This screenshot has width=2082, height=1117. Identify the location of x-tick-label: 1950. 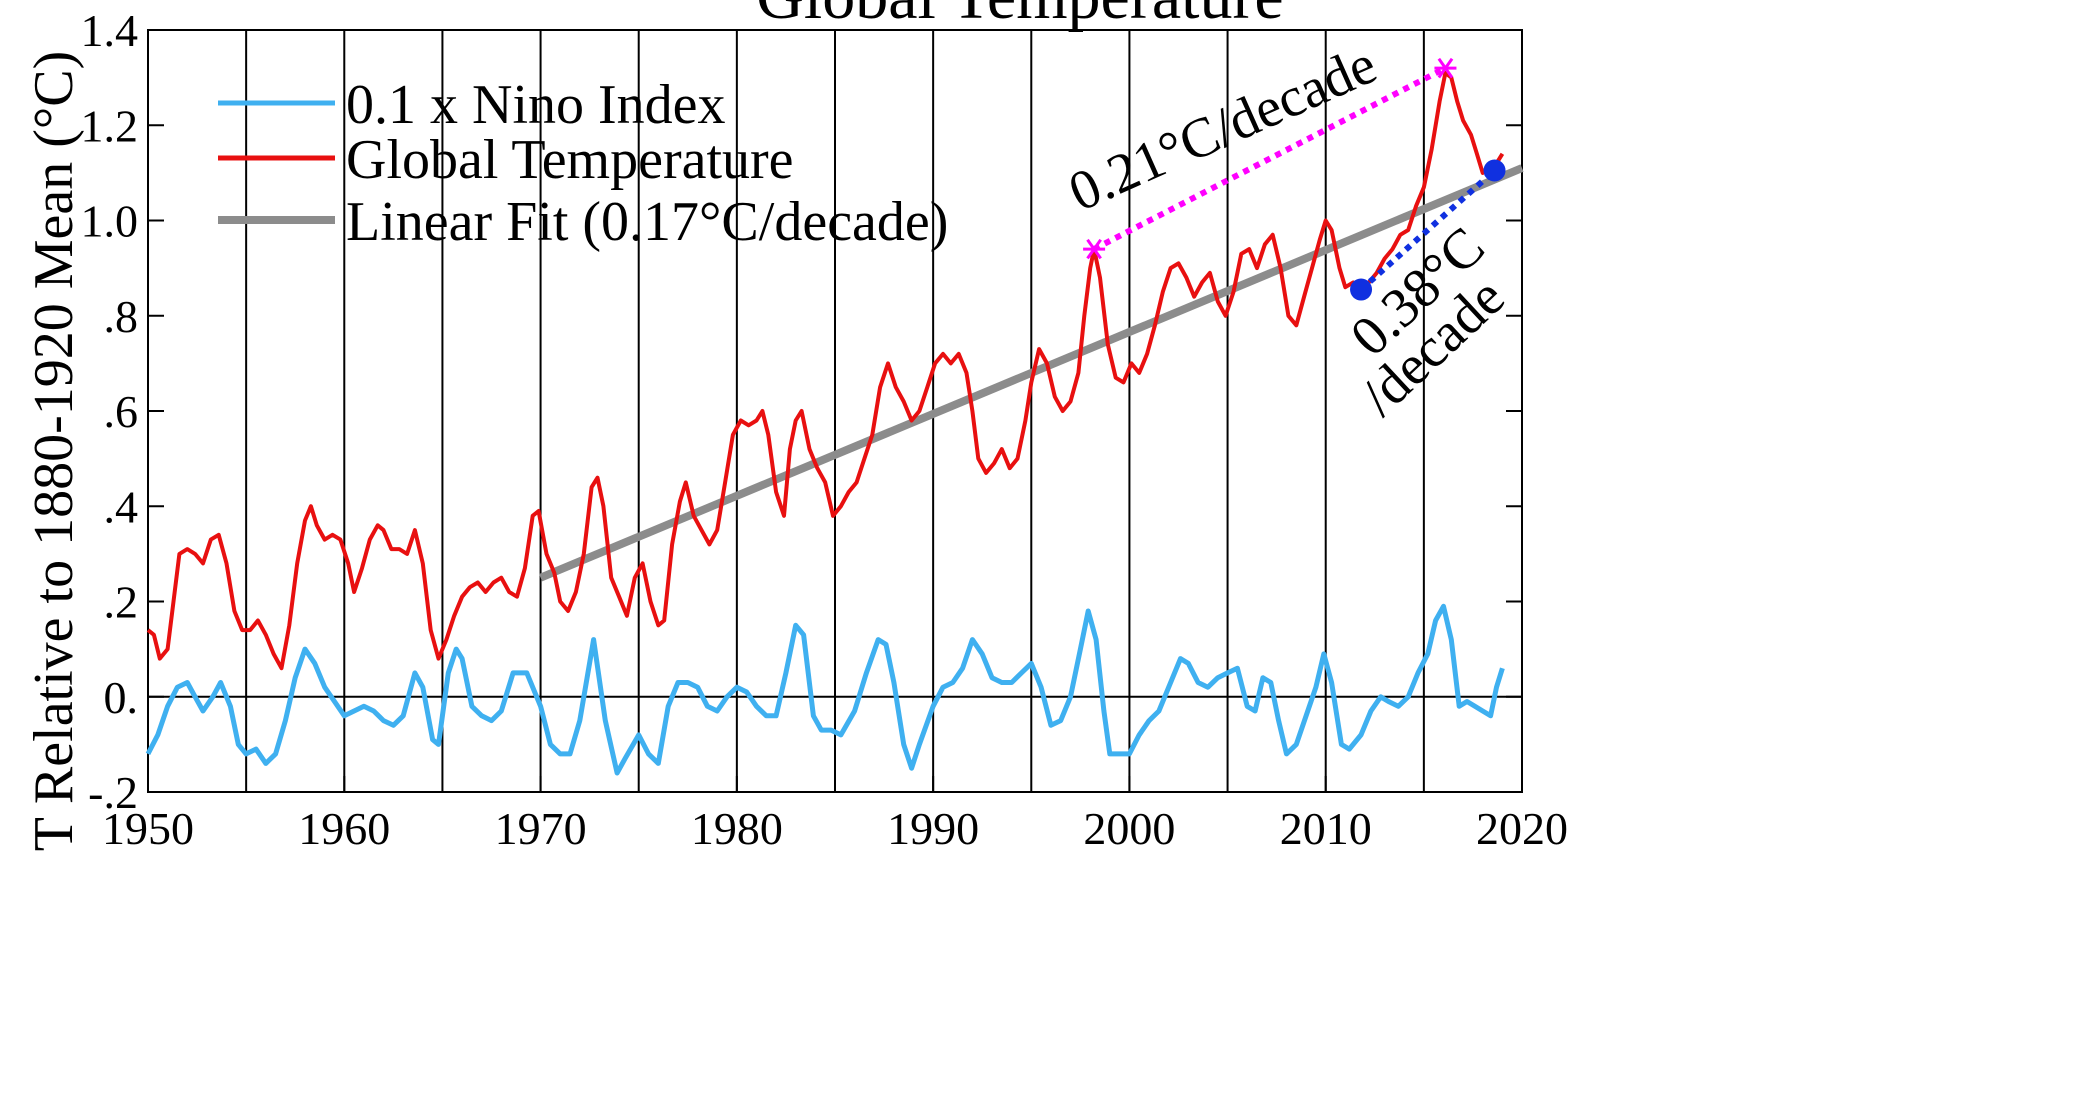
(148, 828).